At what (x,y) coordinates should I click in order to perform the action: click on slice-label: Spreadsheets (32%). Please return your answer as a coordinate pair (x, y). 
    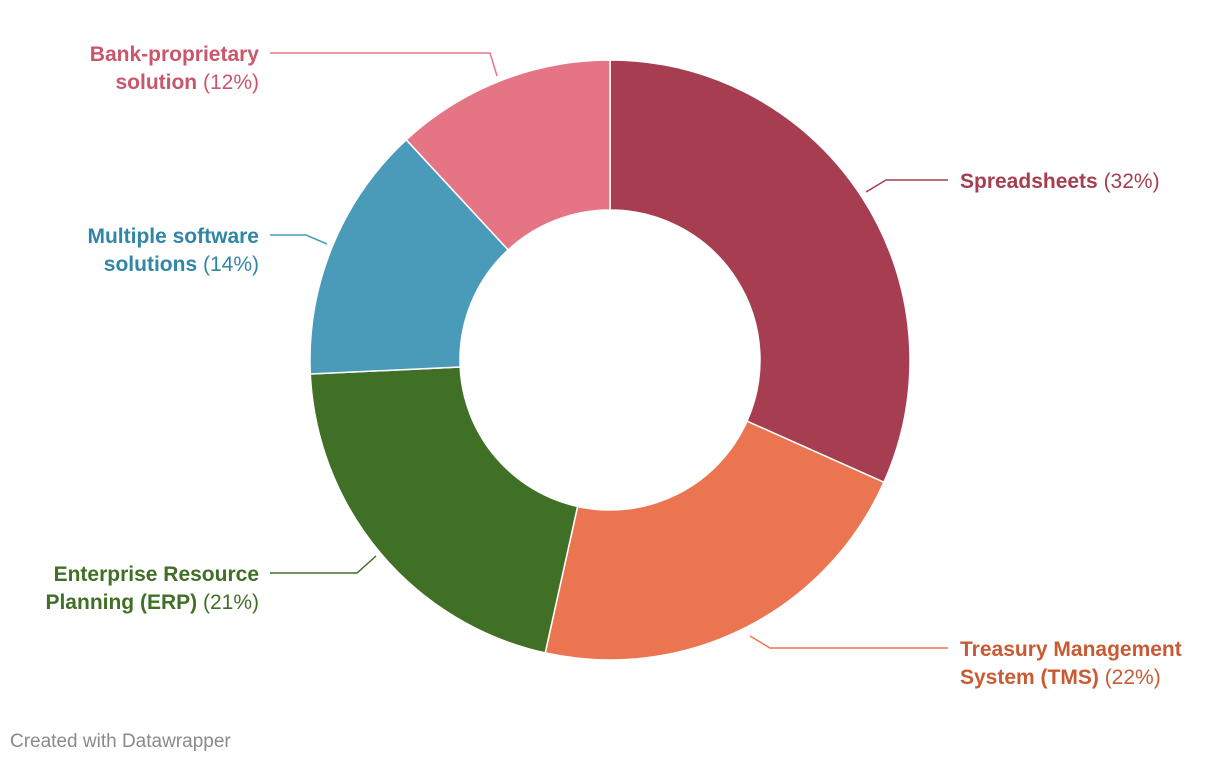
    Looking at the image, I should click on (1060, 181).